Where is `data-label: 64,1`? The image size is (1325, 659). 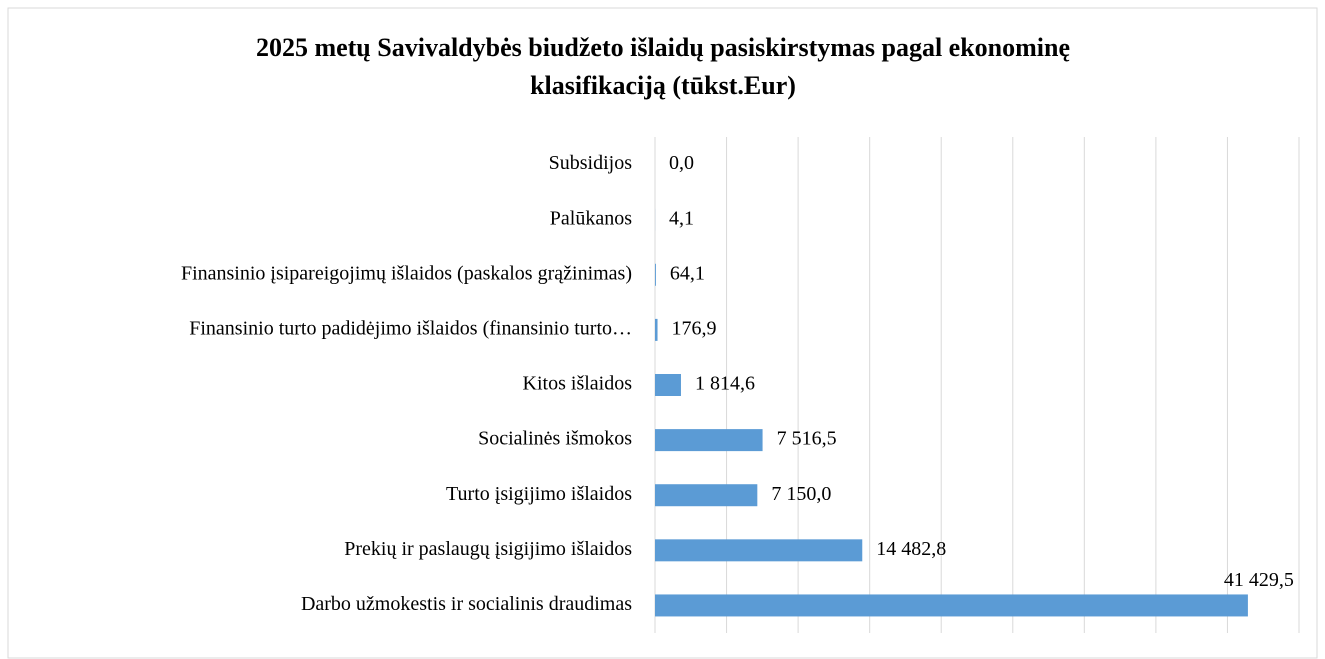 data-label: 64,1 is located at coordinates (687, 273).